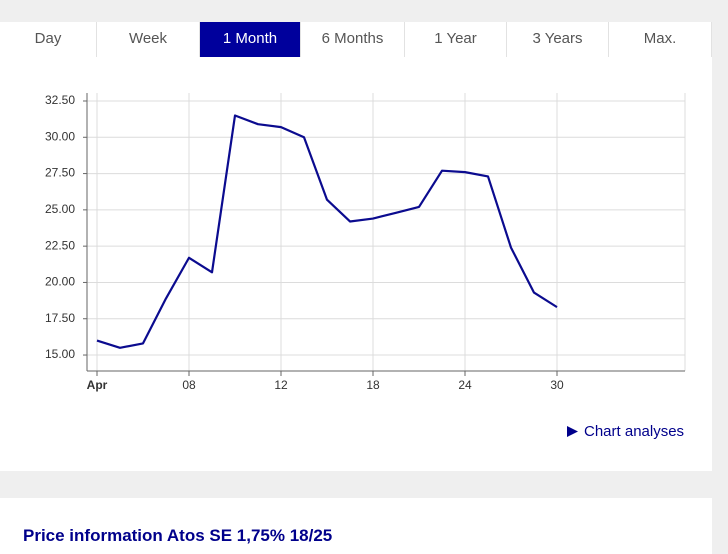  I want to click on tab: Day, so click(48, 39).